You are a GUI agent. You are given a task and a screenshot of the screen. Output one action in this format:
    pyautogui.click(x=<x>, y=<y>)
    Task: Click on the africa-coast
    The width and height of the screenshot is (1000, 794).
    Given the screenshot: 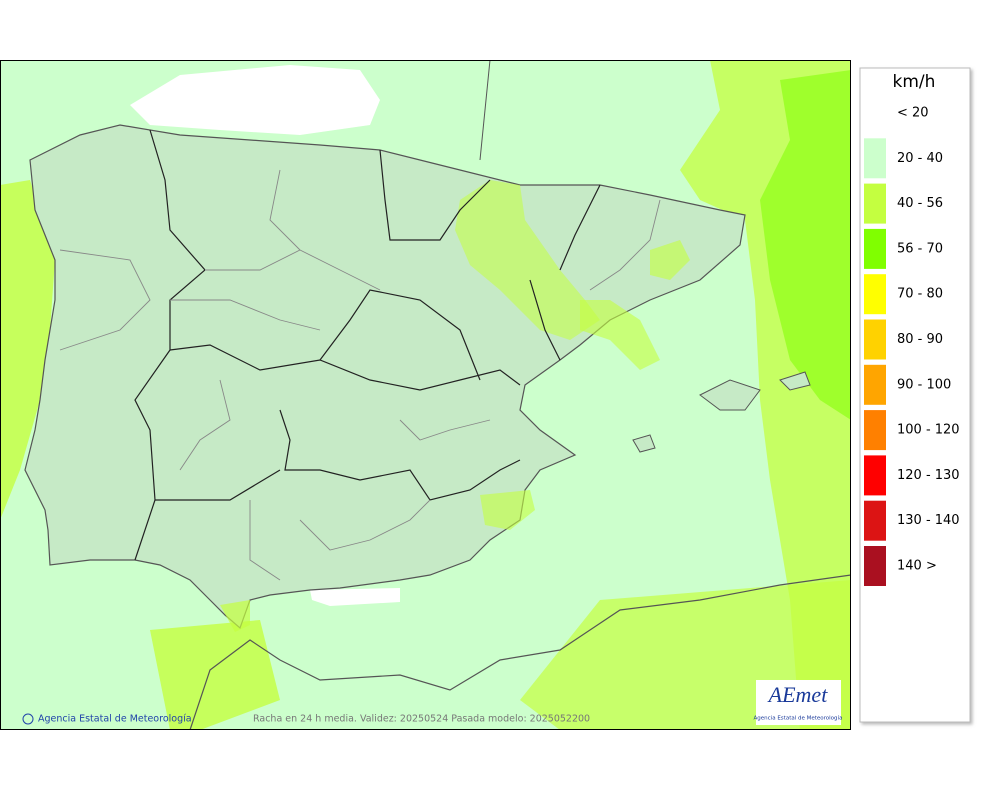 What is the action you would take?
    pyautogui.click(x=520, y=652)
    